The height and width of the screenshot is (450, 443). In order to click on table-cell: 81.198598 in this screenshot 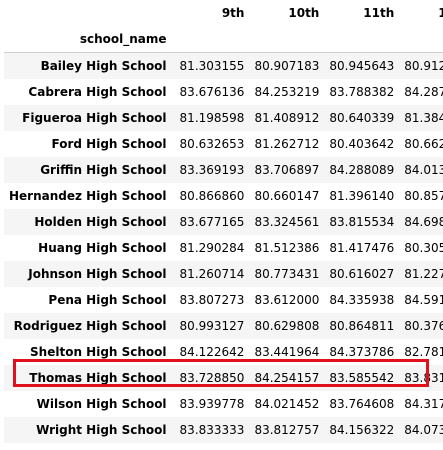, I will do `click(212, 118)`.